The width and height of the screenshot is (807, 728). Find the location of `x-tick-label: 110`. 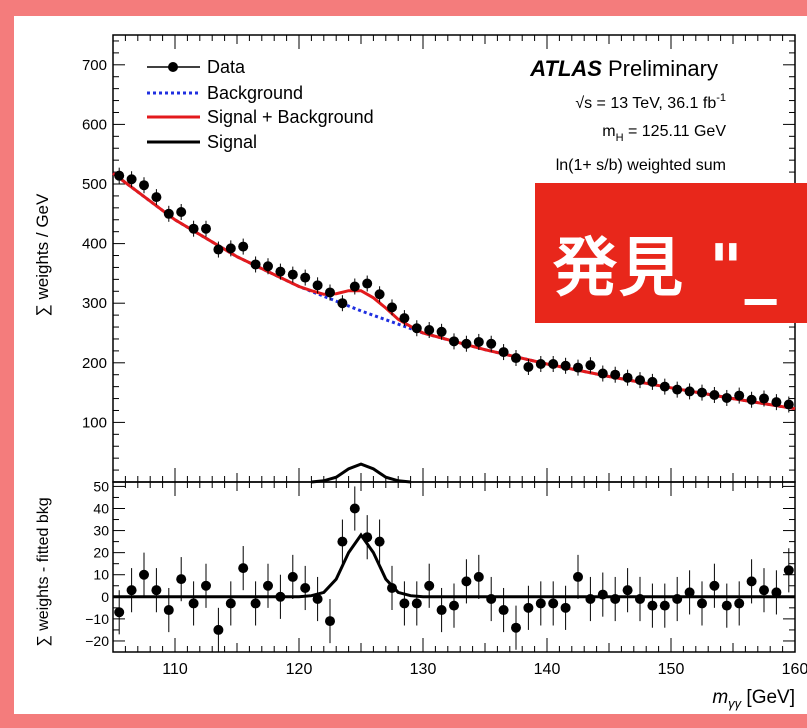

x-tick-label: 110 is located at coordinates (175, 669).